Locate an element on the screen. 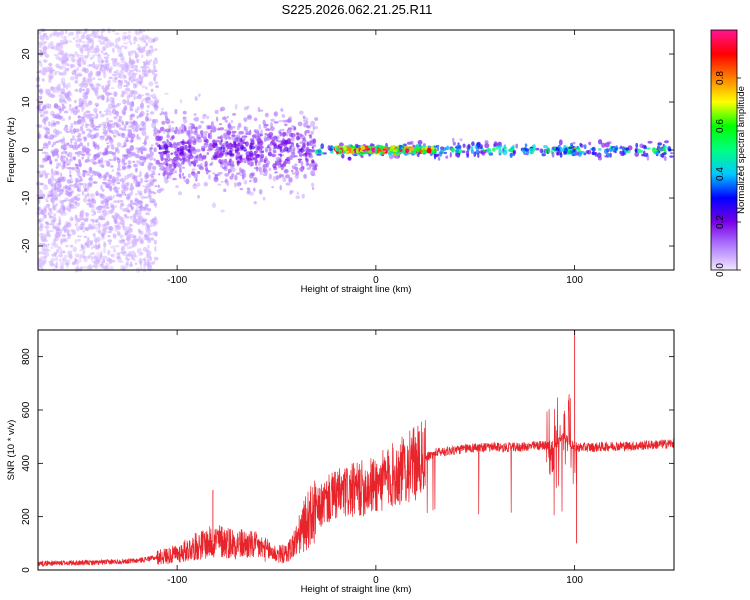  spectrogram-y-label: Frequency (Hz) is located at coordinates (11, 149).